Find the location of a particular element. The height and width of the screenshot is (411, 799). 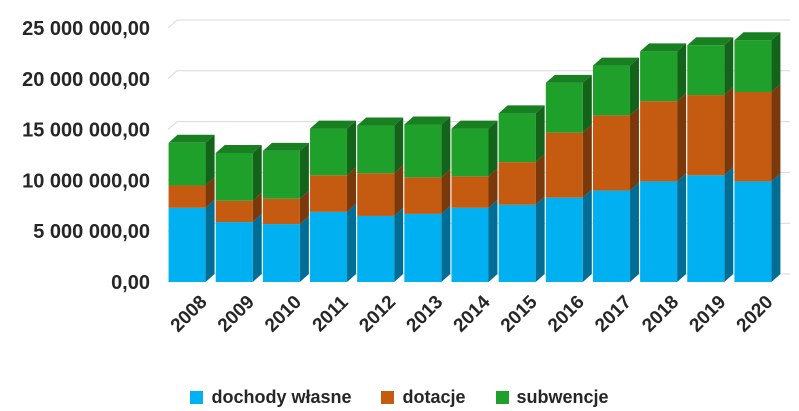

legend-label-subwencje: subwencje is located at coordinates (562, 396).